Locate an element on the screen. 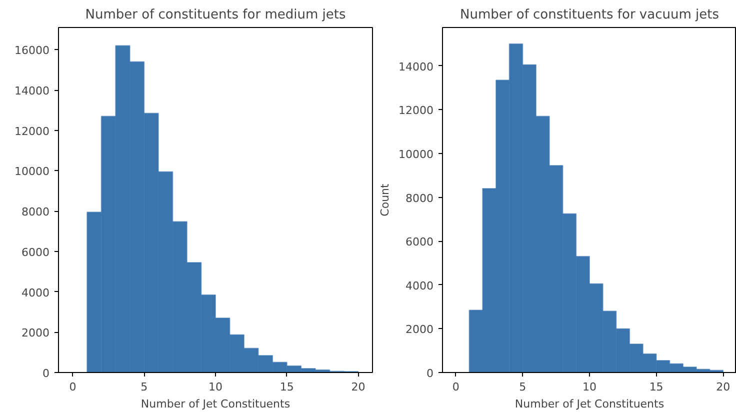 This screenshot has height=414, width=736. chart-title: Number of constituents for medium jets is located at coordinates (215, 15).